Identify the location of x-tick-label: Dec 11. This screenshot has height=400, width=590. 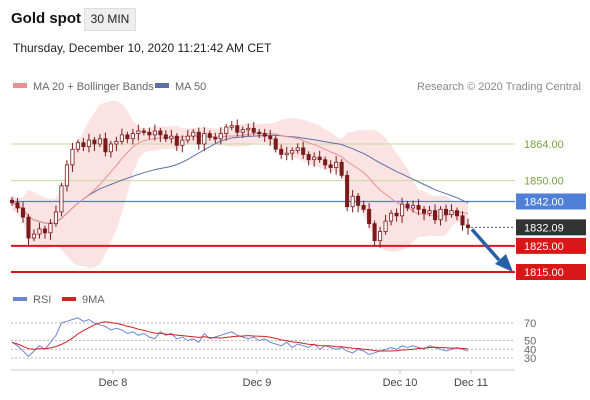
(471, 383).